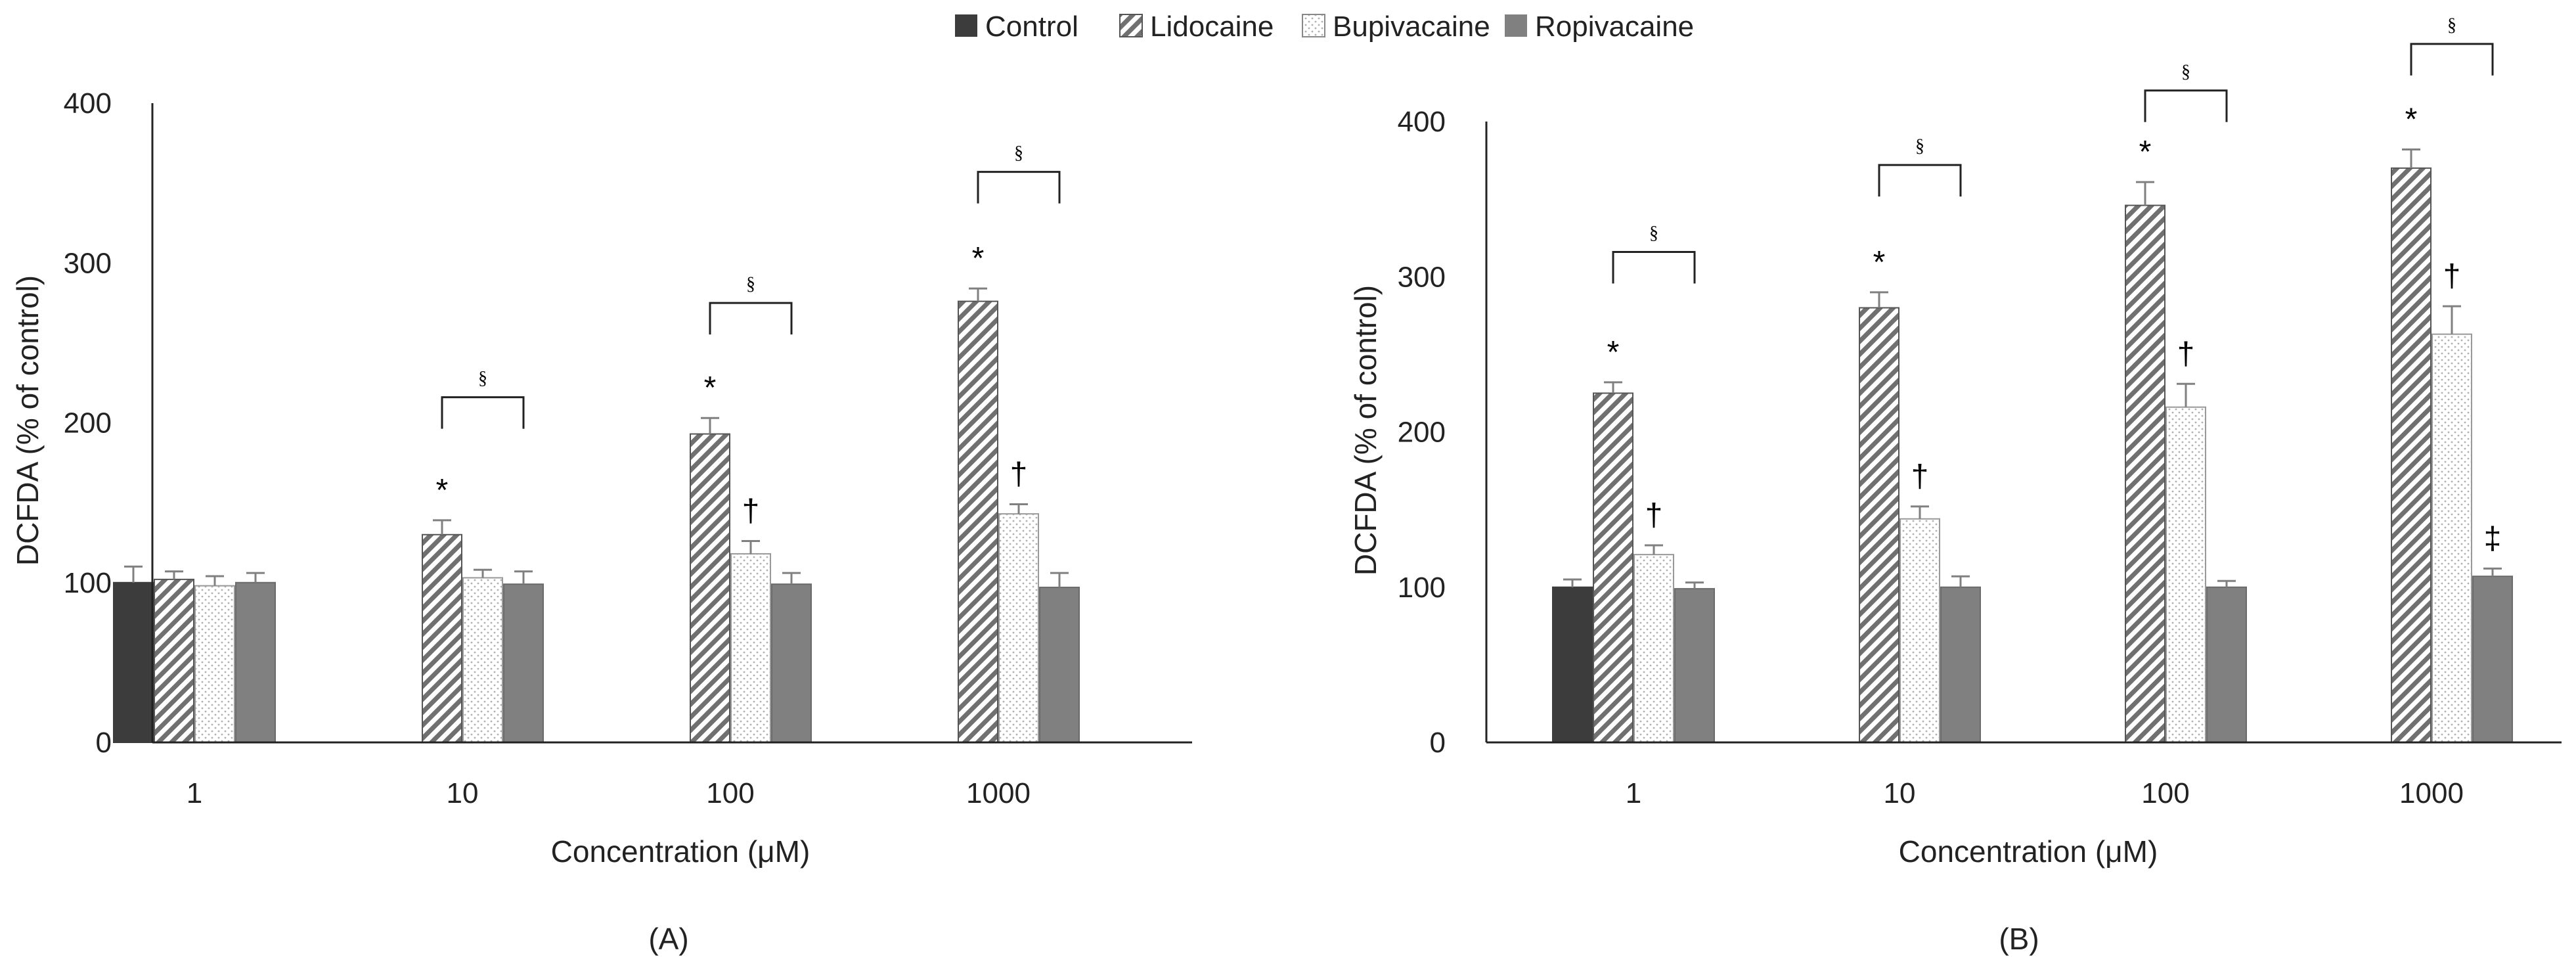 The width and height of the screenshot is (2576, 973). I want to click on panel-b-y-tick-label: 300, so click(1422, 277).